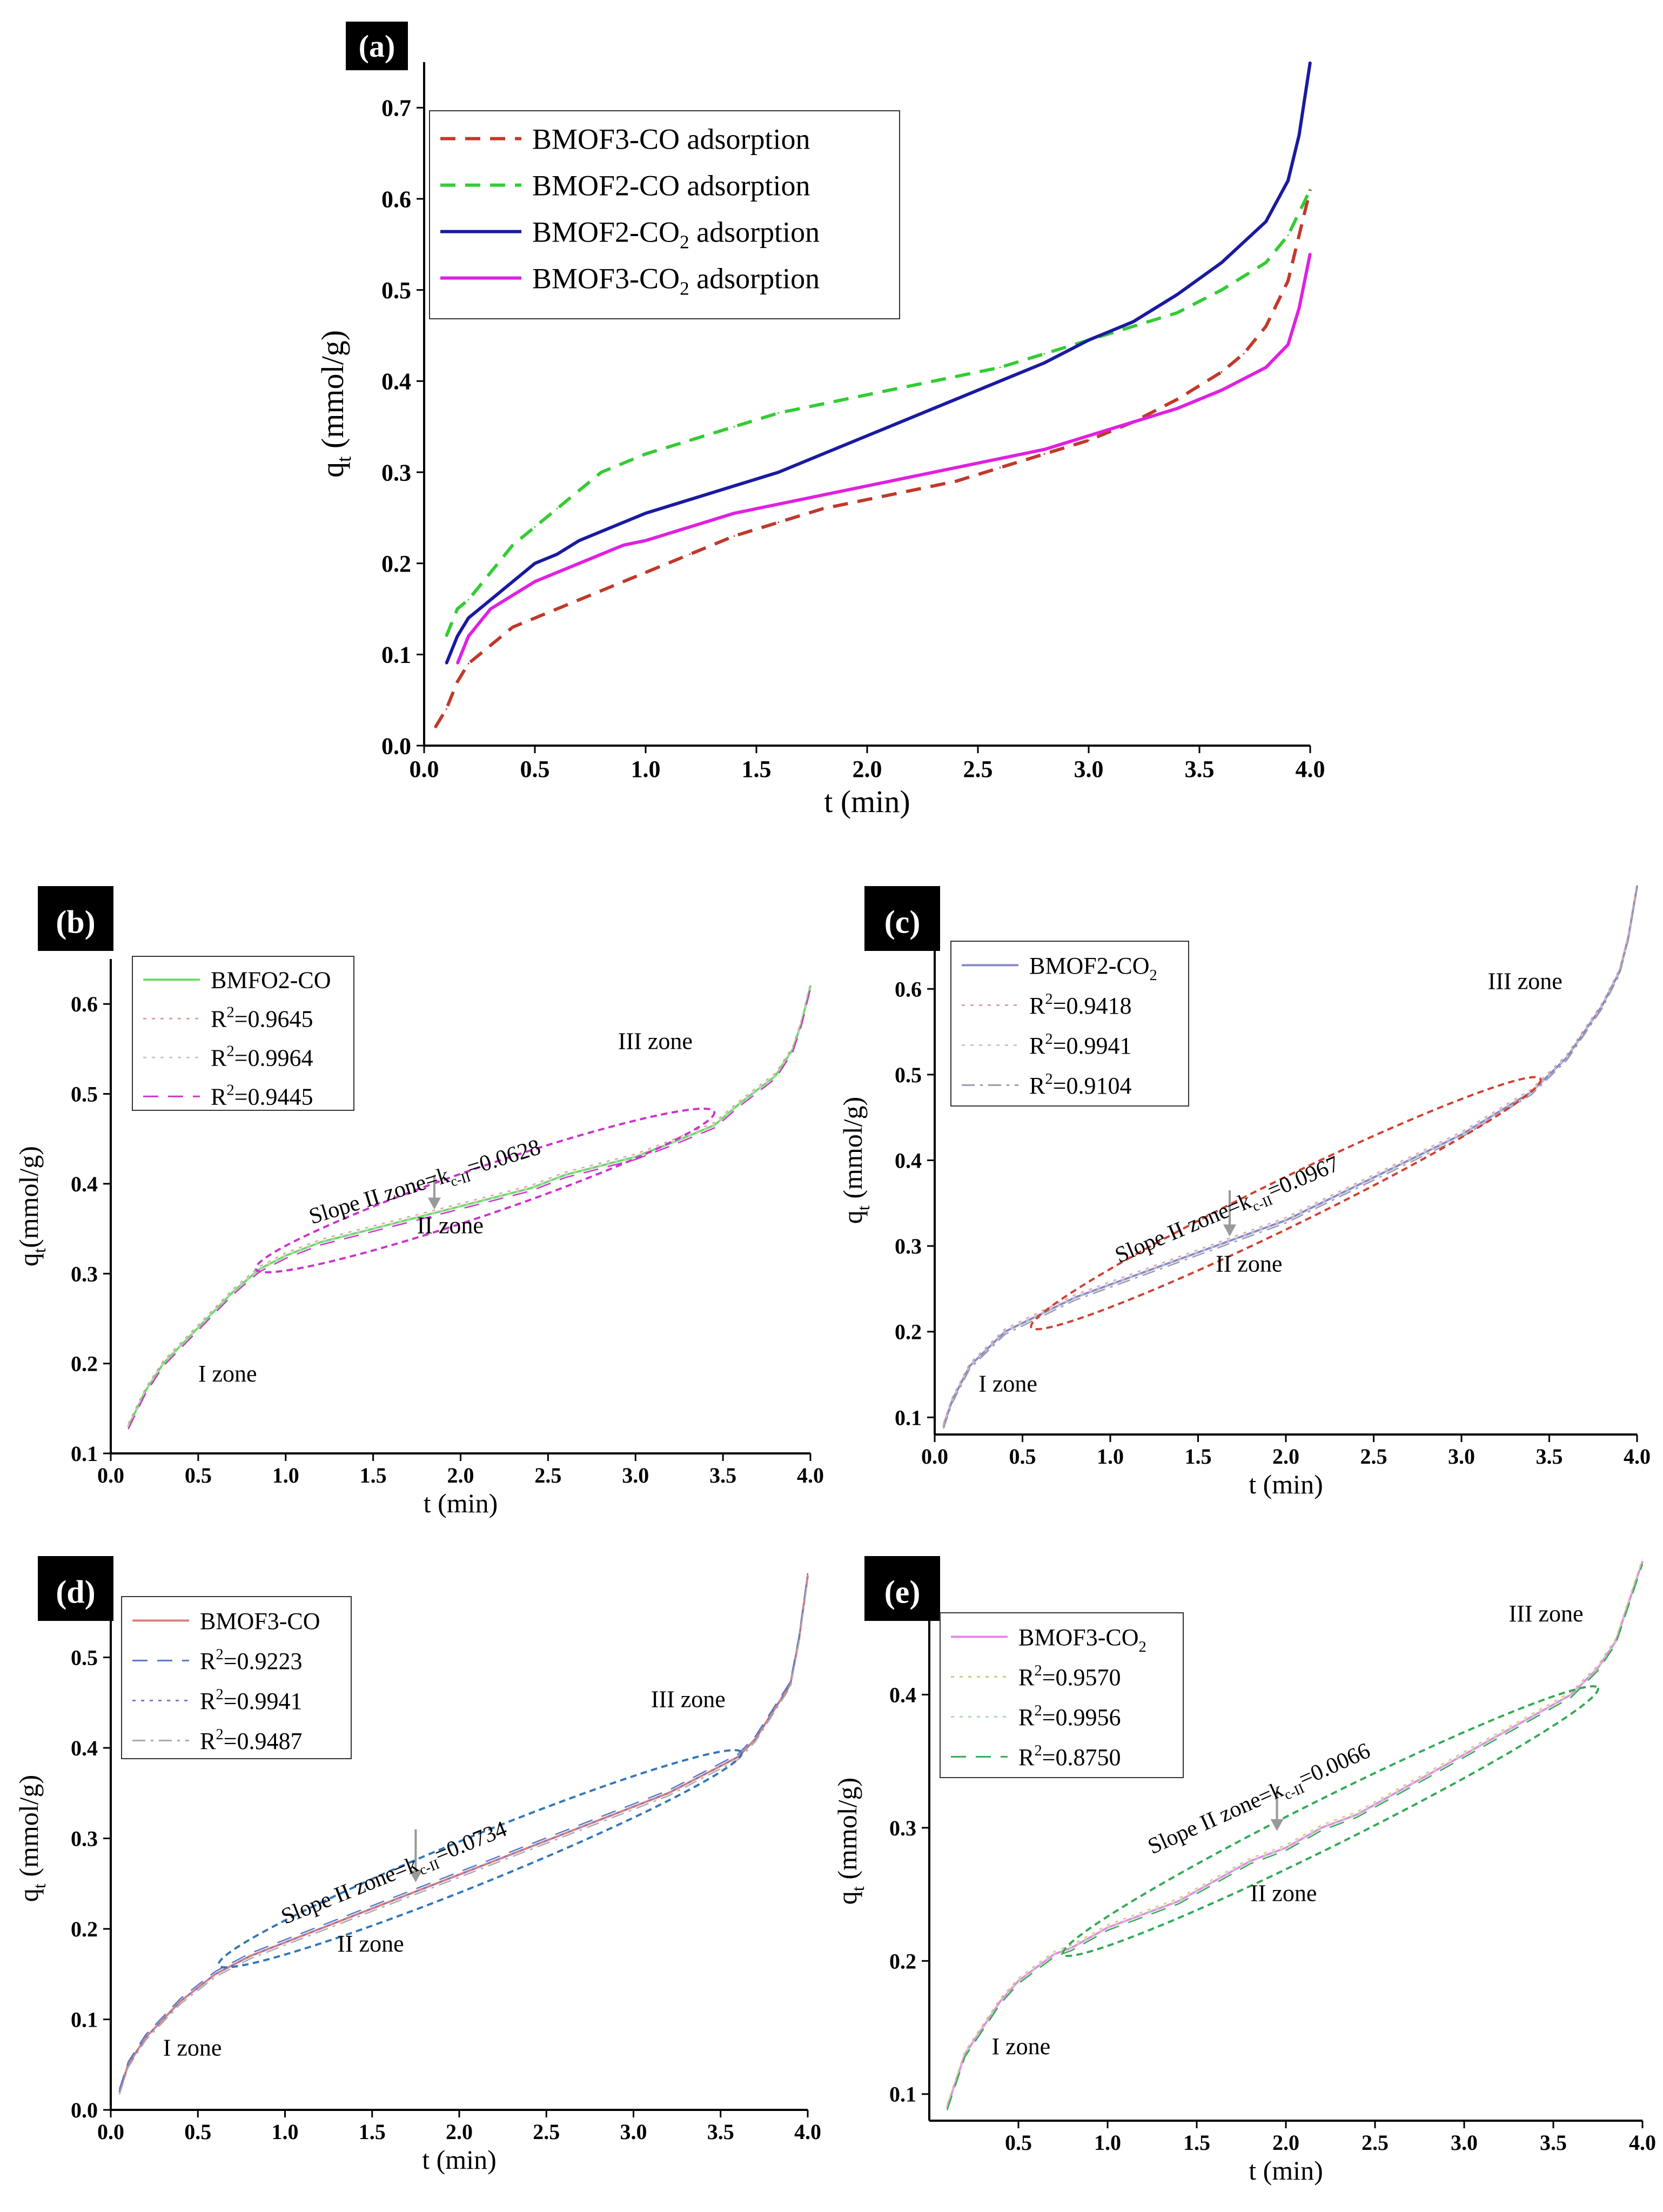 Image resolution: width=1663 pixels, height=2212 pixels. What do you see at coordinates (902, 2094) in the screenshot?
I see `y-tick-label: 0.1` at bounding box center [902, 2094].